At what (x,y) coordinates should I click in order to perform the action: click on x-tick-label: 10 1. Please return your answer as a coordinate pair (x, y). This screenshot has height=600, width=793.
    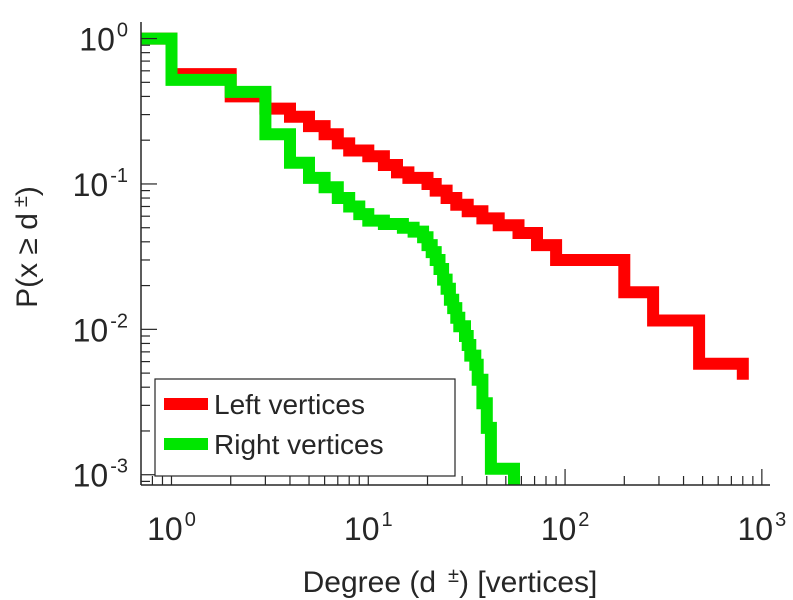
    Looking at the image, I should click on (368, 528).